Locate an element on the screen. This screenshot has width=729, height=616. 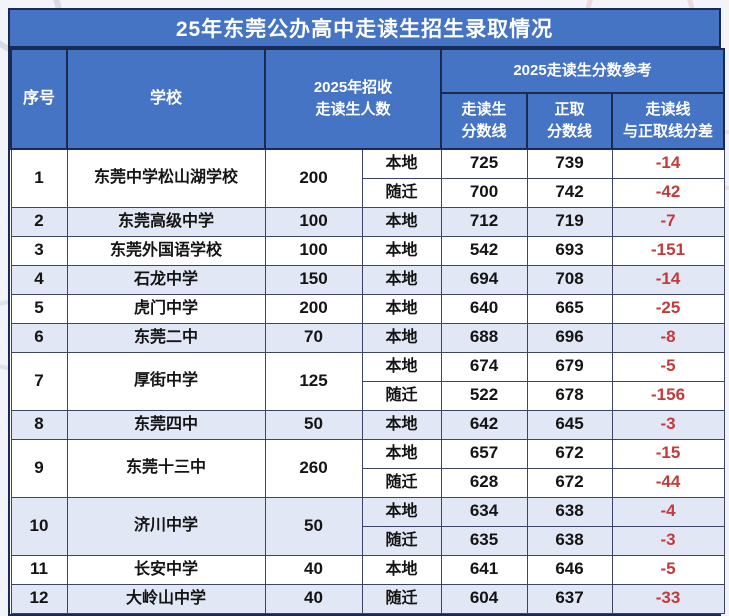
cell-no: 6 is located at coordinates (39, 337).